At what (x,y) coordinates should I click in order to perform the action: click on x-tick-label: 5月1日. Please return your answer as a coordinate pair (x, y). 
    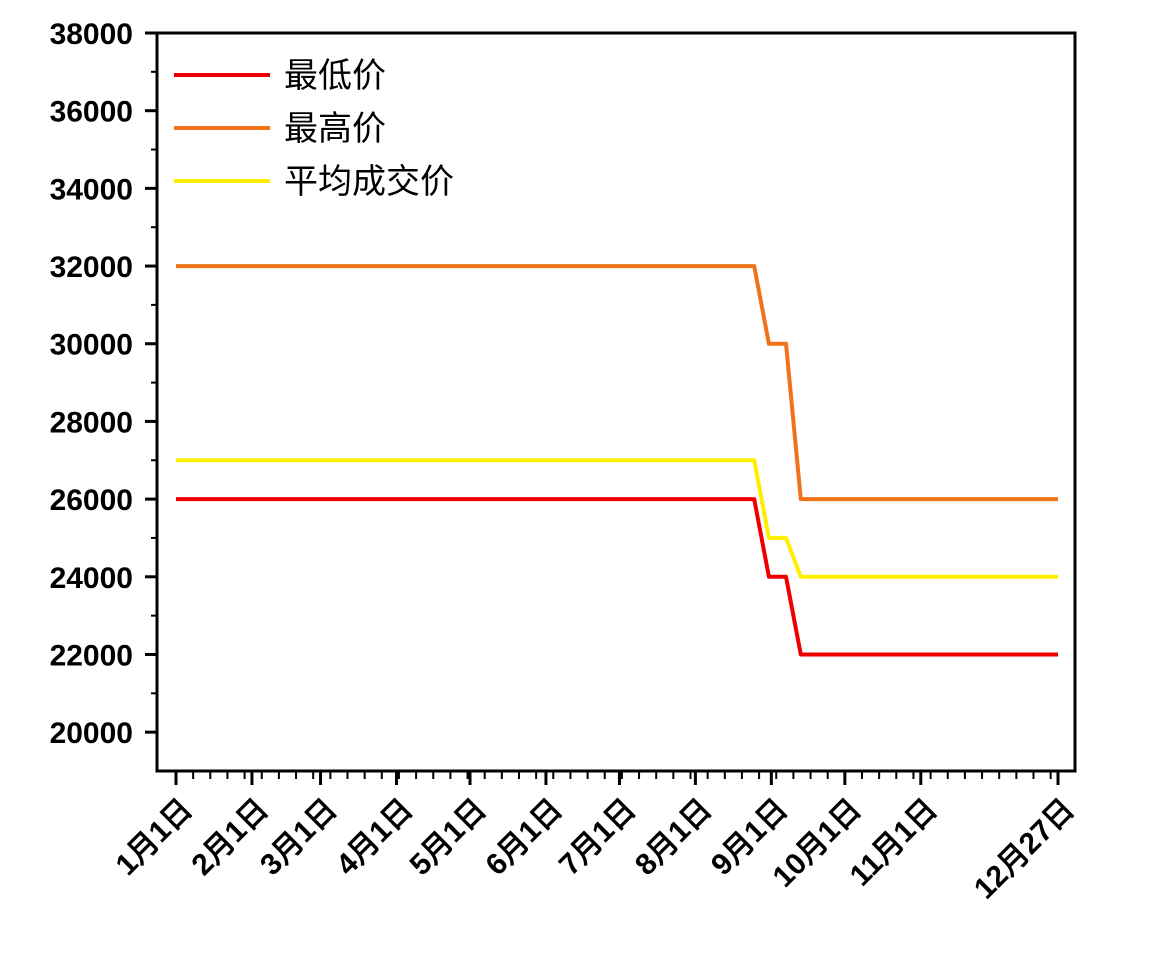
    Looking at the image, I should click on (448, 837).